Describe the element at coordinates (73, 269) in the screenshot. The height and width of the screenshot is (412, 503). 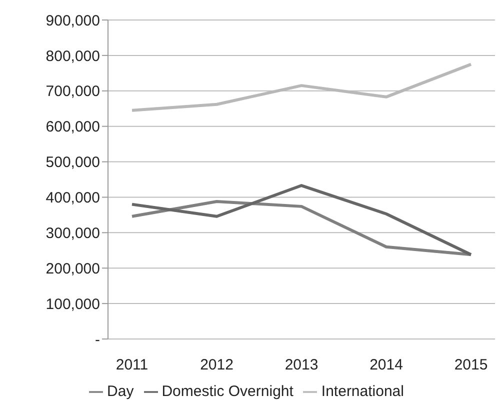
I see `y-tick-label: 200,000` at that location.